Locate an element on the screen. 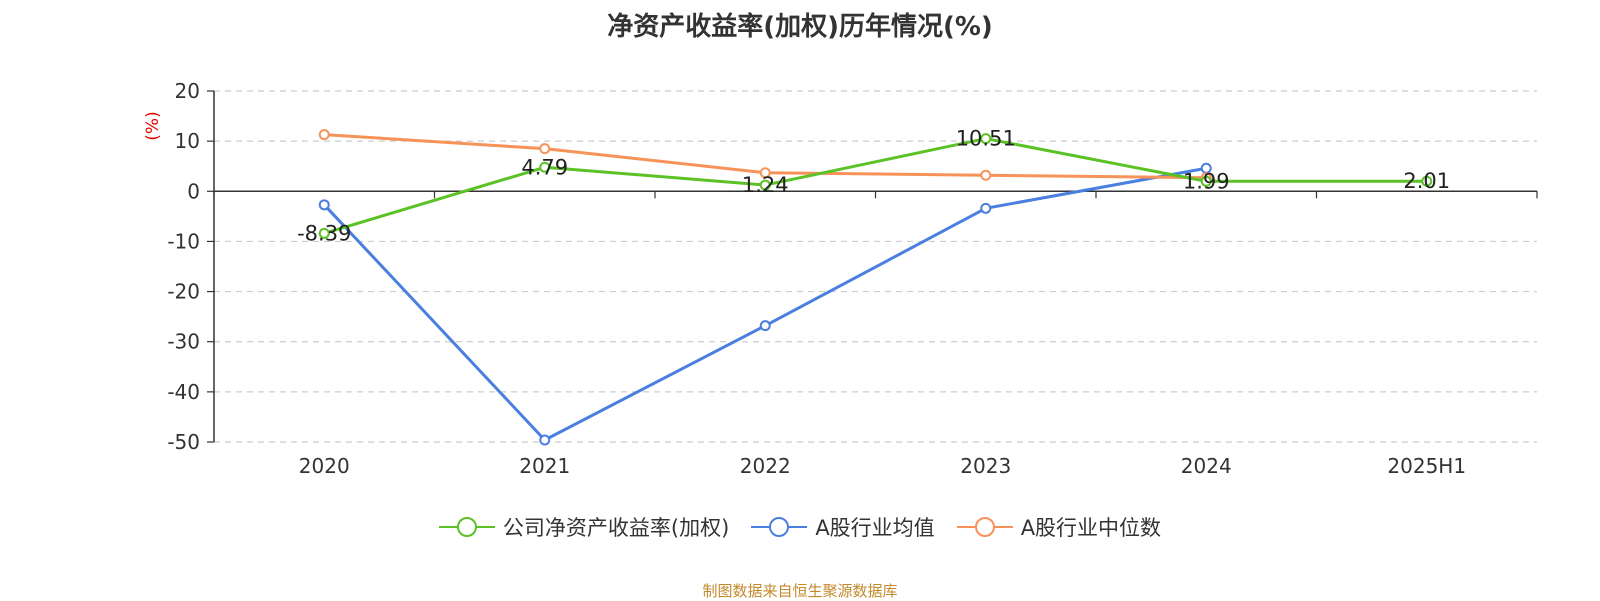  data-label: -8.39 is located at coordinates (324, 233).